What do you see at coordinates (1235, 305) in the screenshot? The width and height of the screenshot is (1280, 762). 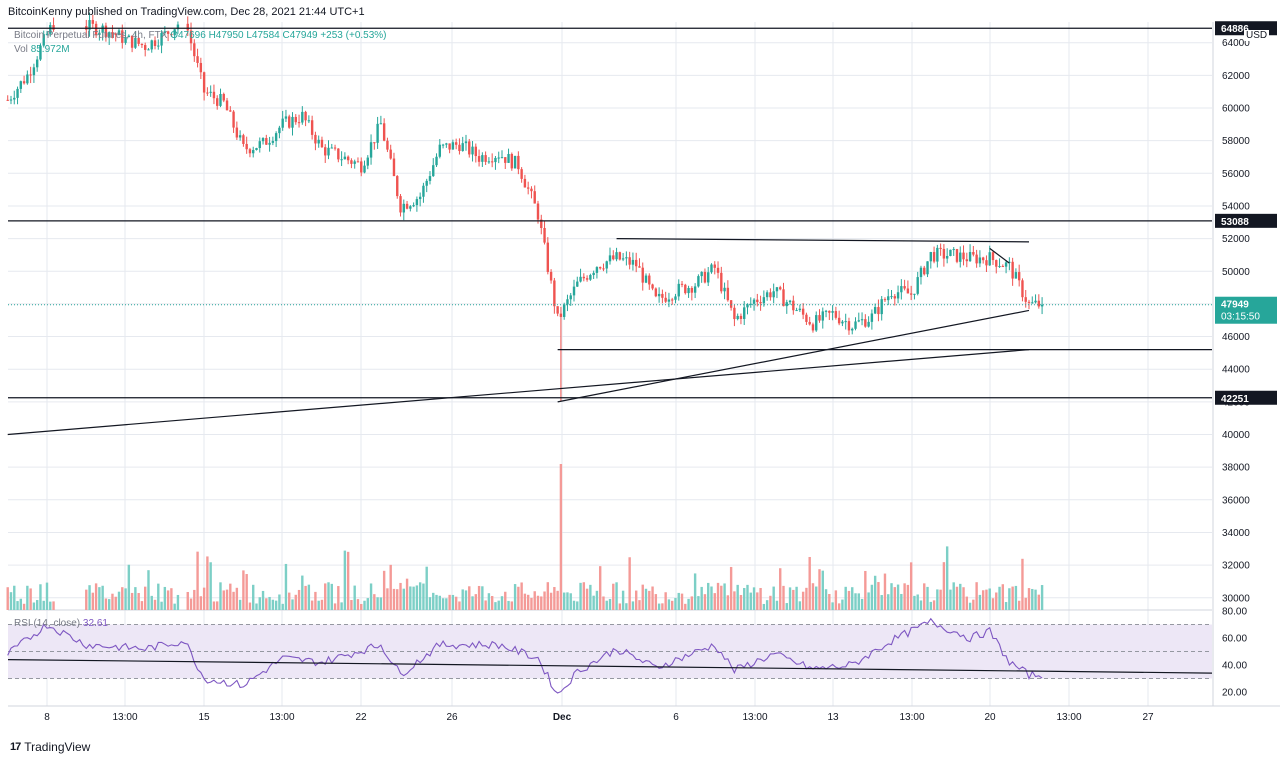 I see `last-price-label: 47949` at bounding box center [1235, 305].